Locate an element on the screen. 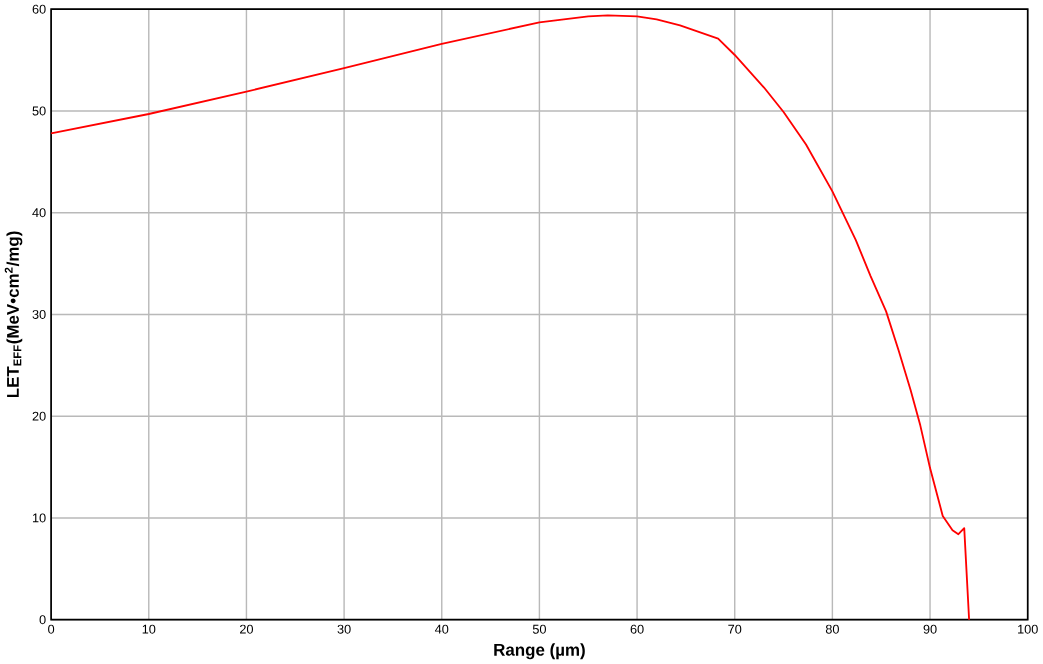  x-axis-title: Range (µm) is located at coordinates (539, 651).